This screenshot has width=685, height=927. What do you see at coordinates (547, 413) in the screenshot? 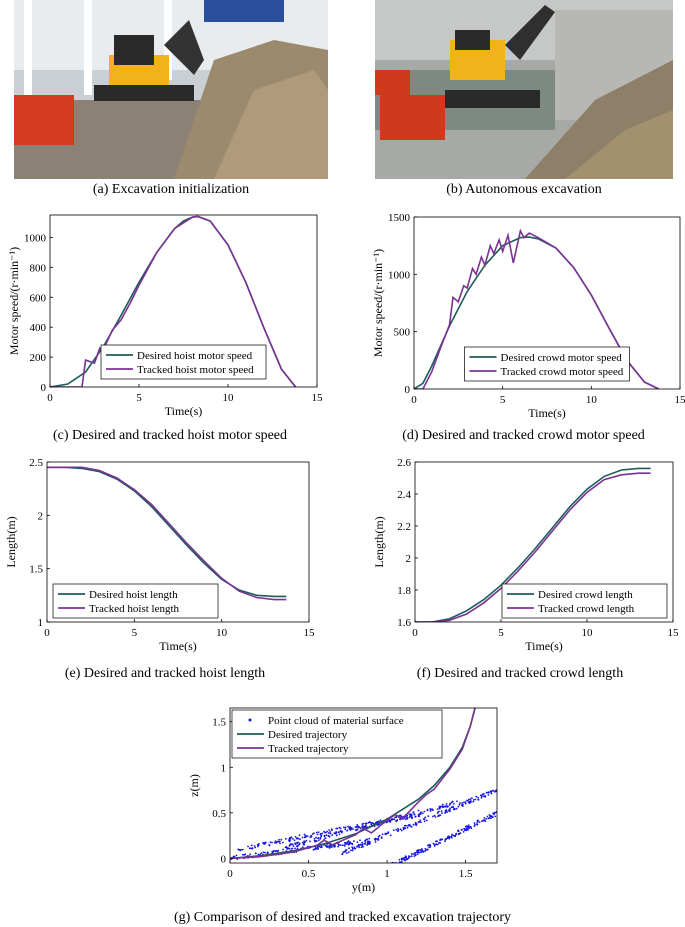
I see `x-axis-label: Time(s)` at bounding box center [547, 413].